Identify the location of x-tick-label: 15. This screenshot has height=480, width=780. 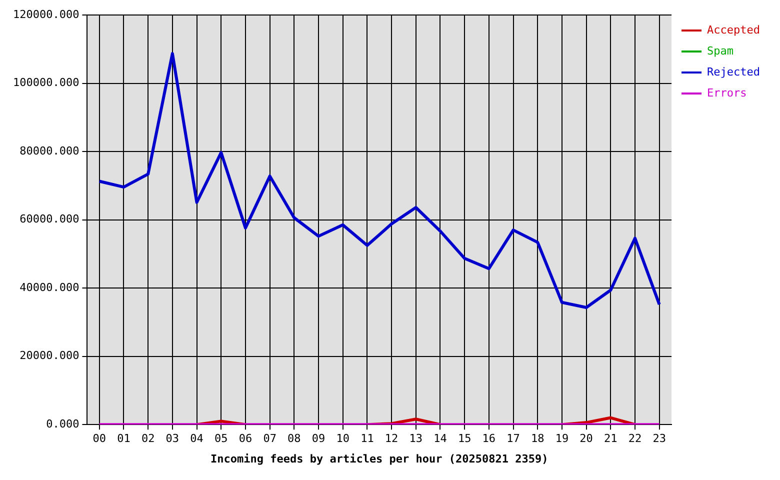
(465, 439).